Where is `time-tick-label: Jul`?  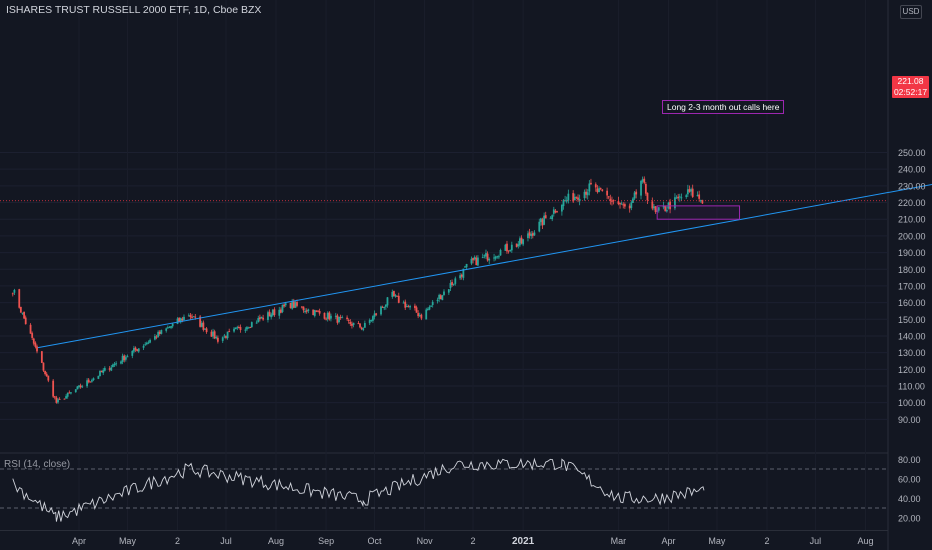 time-tick-label: Jul is located at coordinates (226, 541).